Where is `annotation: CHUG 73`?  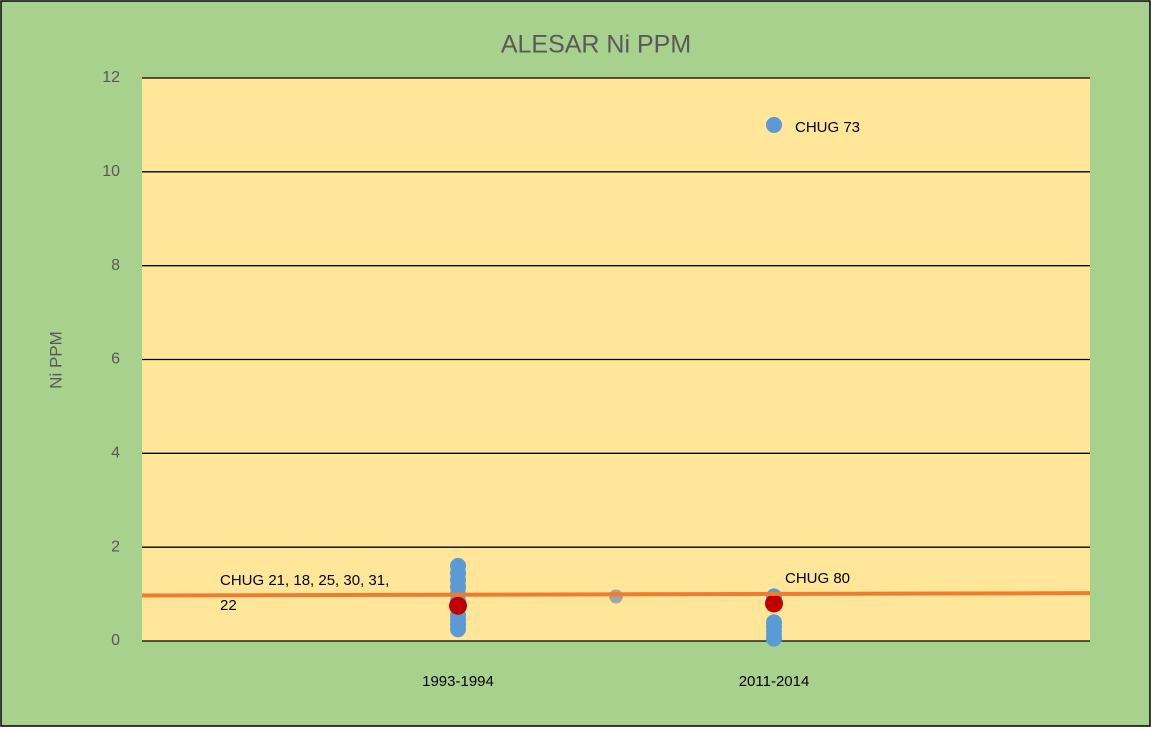 annotation: CHUG 73 is located at coordinates (827, 127).